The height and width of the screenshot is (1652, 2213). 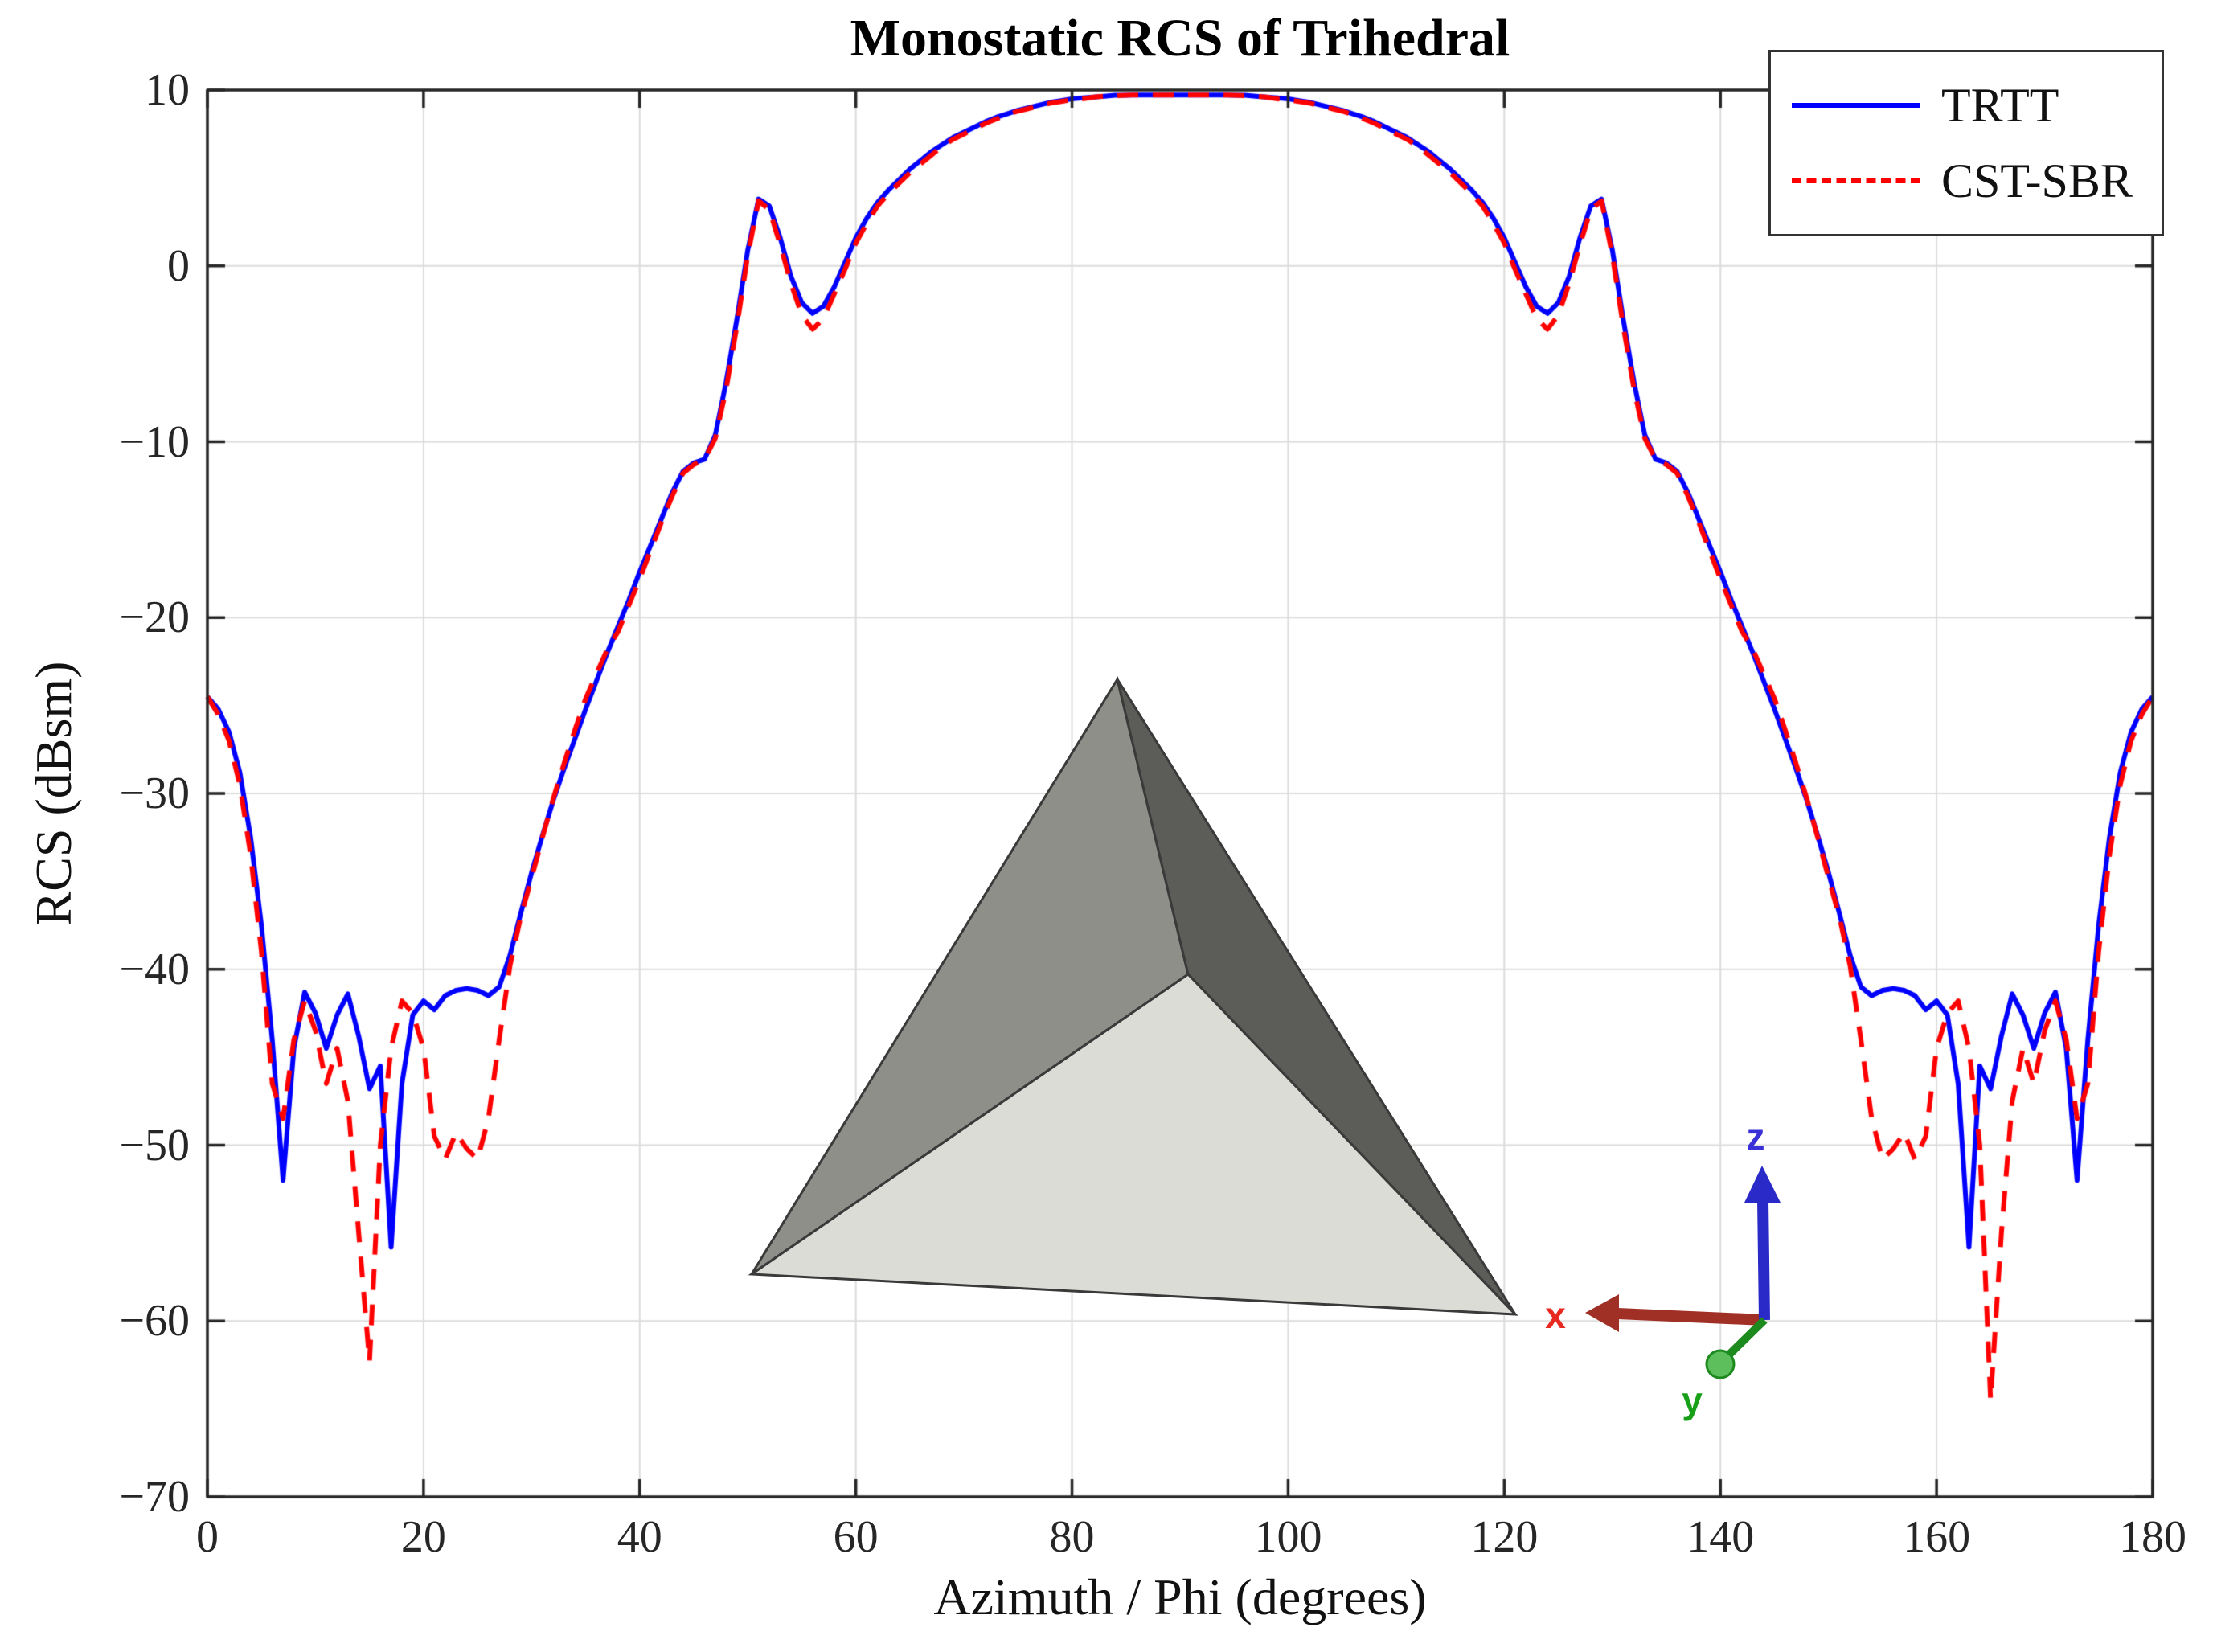 What do you see at coordinates (2000, 105) in the screenshot?
I see `legend-label-trtt: TRTT` at bounding box center [2000, 105].